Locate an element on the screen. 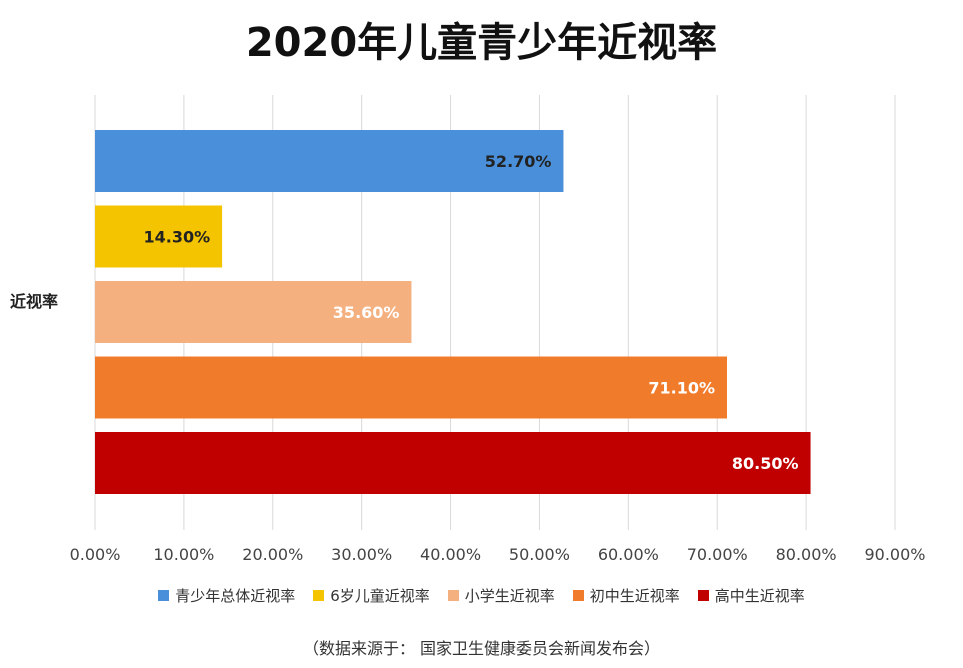 This screenshot has width=963, height=668. chart-title: 2020年儿童青少年近视率 is located at coordinates (481, 43).